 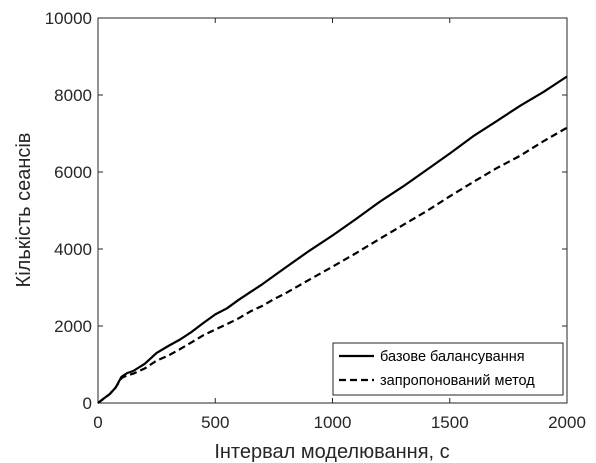 I want to click on x-tick-label: 500, so click(x=215, y=422).